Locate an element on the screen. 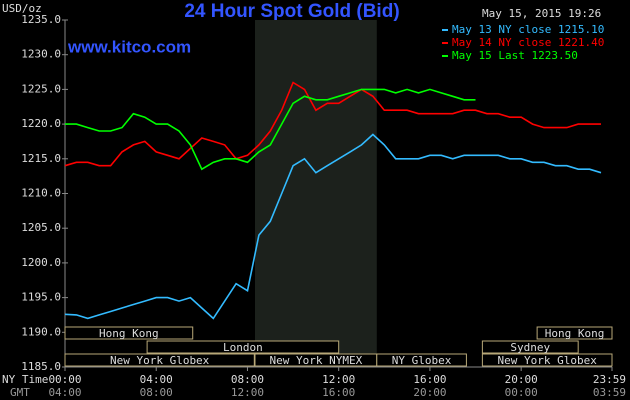 The width and height of the screenshot is (630, 400). y-tick-label: 1200.0 is located at coordinates (41, 262).